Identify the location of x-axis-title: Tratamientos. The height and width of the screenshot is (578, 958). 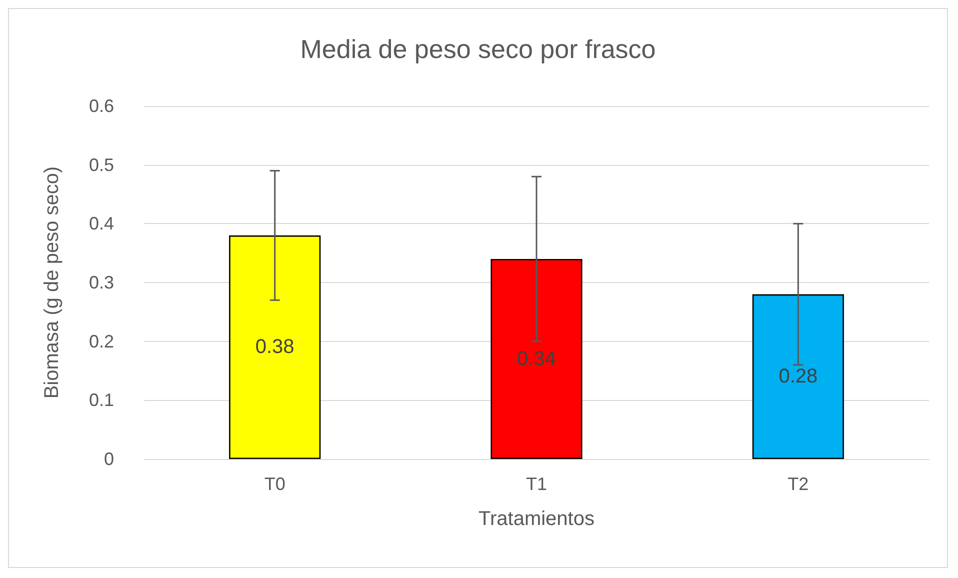
(536, 519).